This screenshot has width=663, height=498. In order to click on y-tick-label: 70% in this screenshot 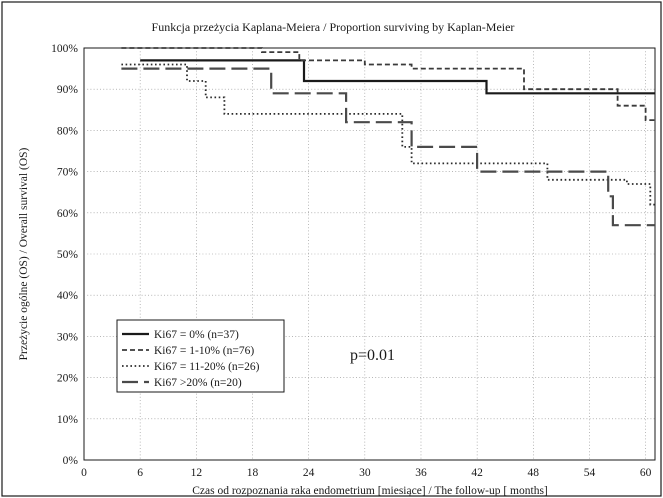, I will do `click(68, 173)`.